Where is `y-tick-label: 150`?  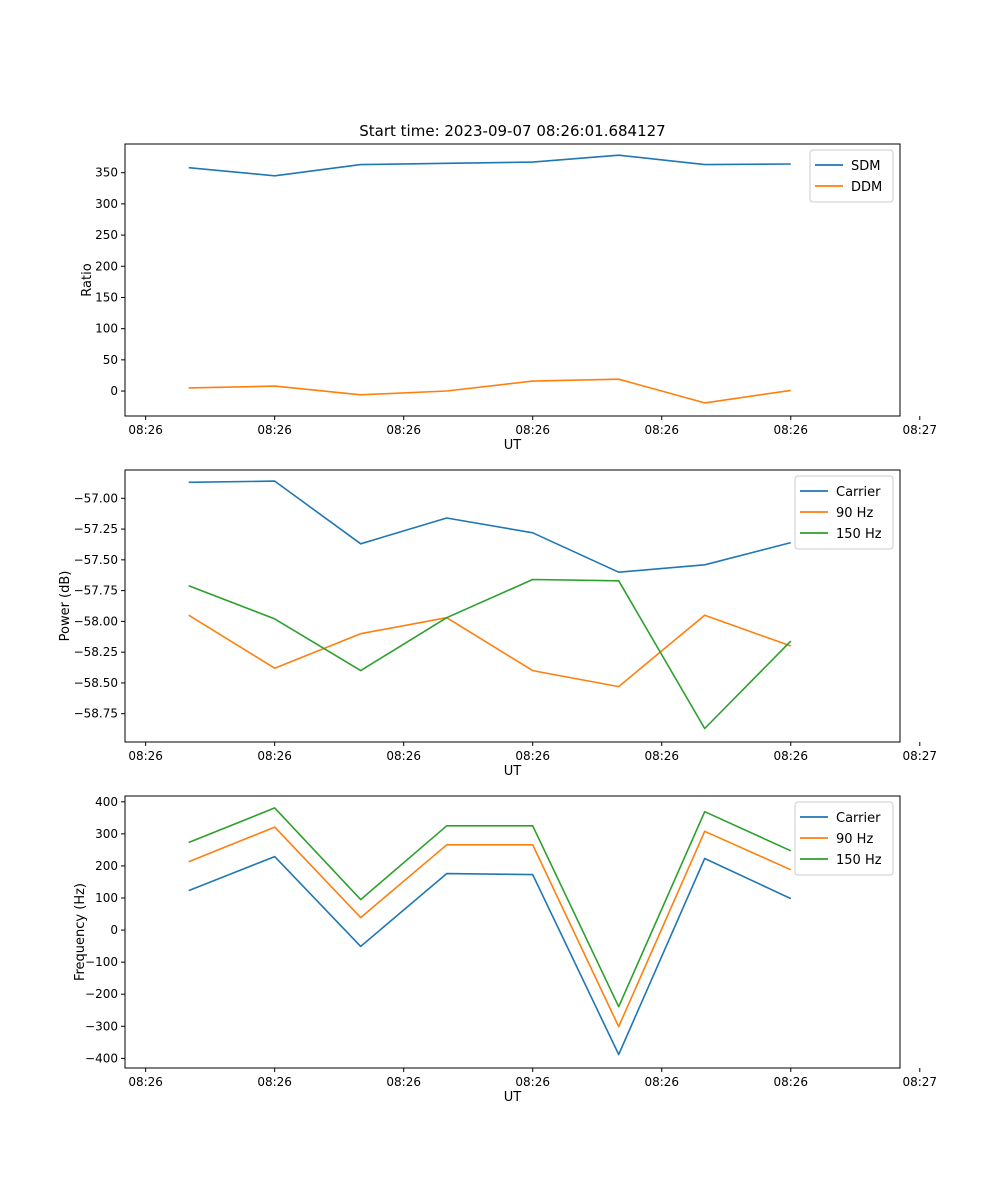 y-tick-label: 150 is located at coordinates (106, 297).